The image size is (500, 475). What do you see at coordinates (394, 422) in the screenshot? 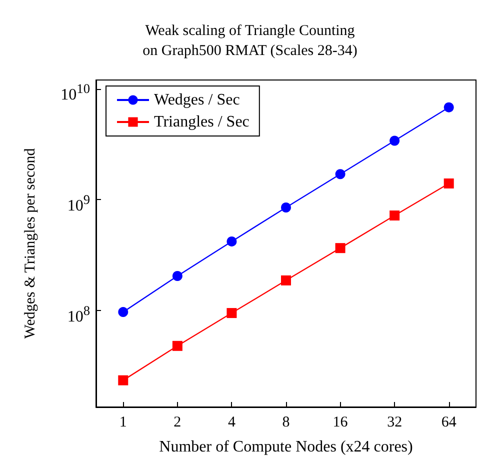
I see `x-tick-label: 32` at bounding box center [394, 422].